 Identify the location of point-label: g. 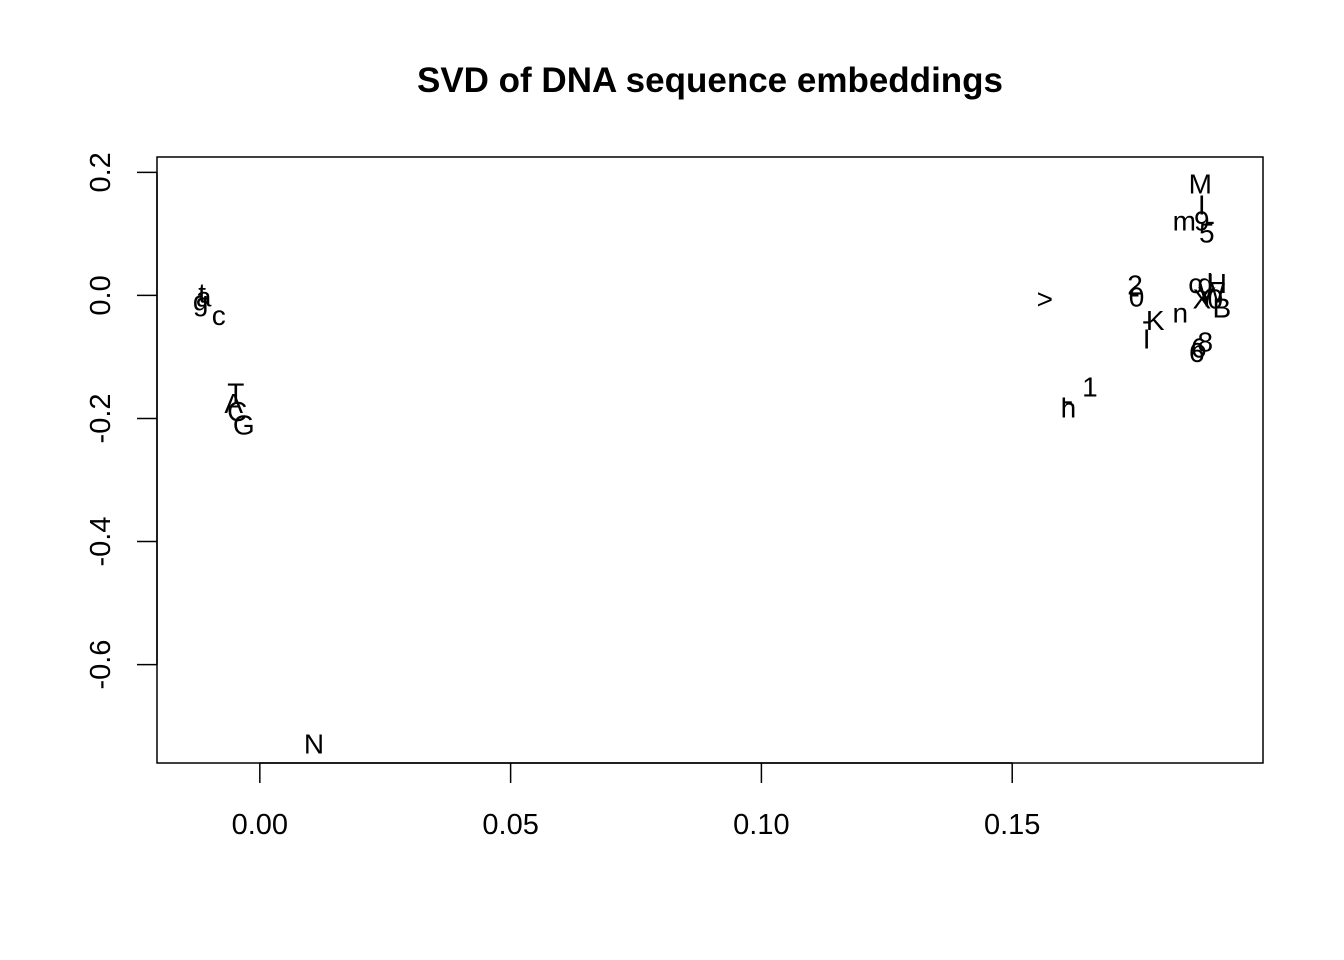
(201, 300).